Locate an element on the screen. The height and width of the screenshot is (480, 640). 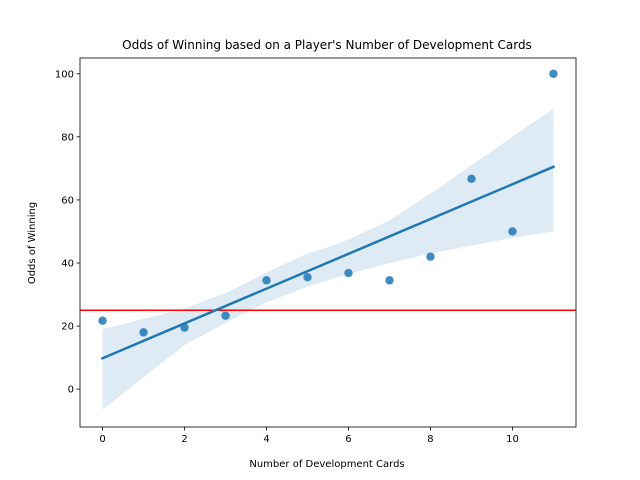
x-tick-label: 4 is located at coordinates (266, 439).